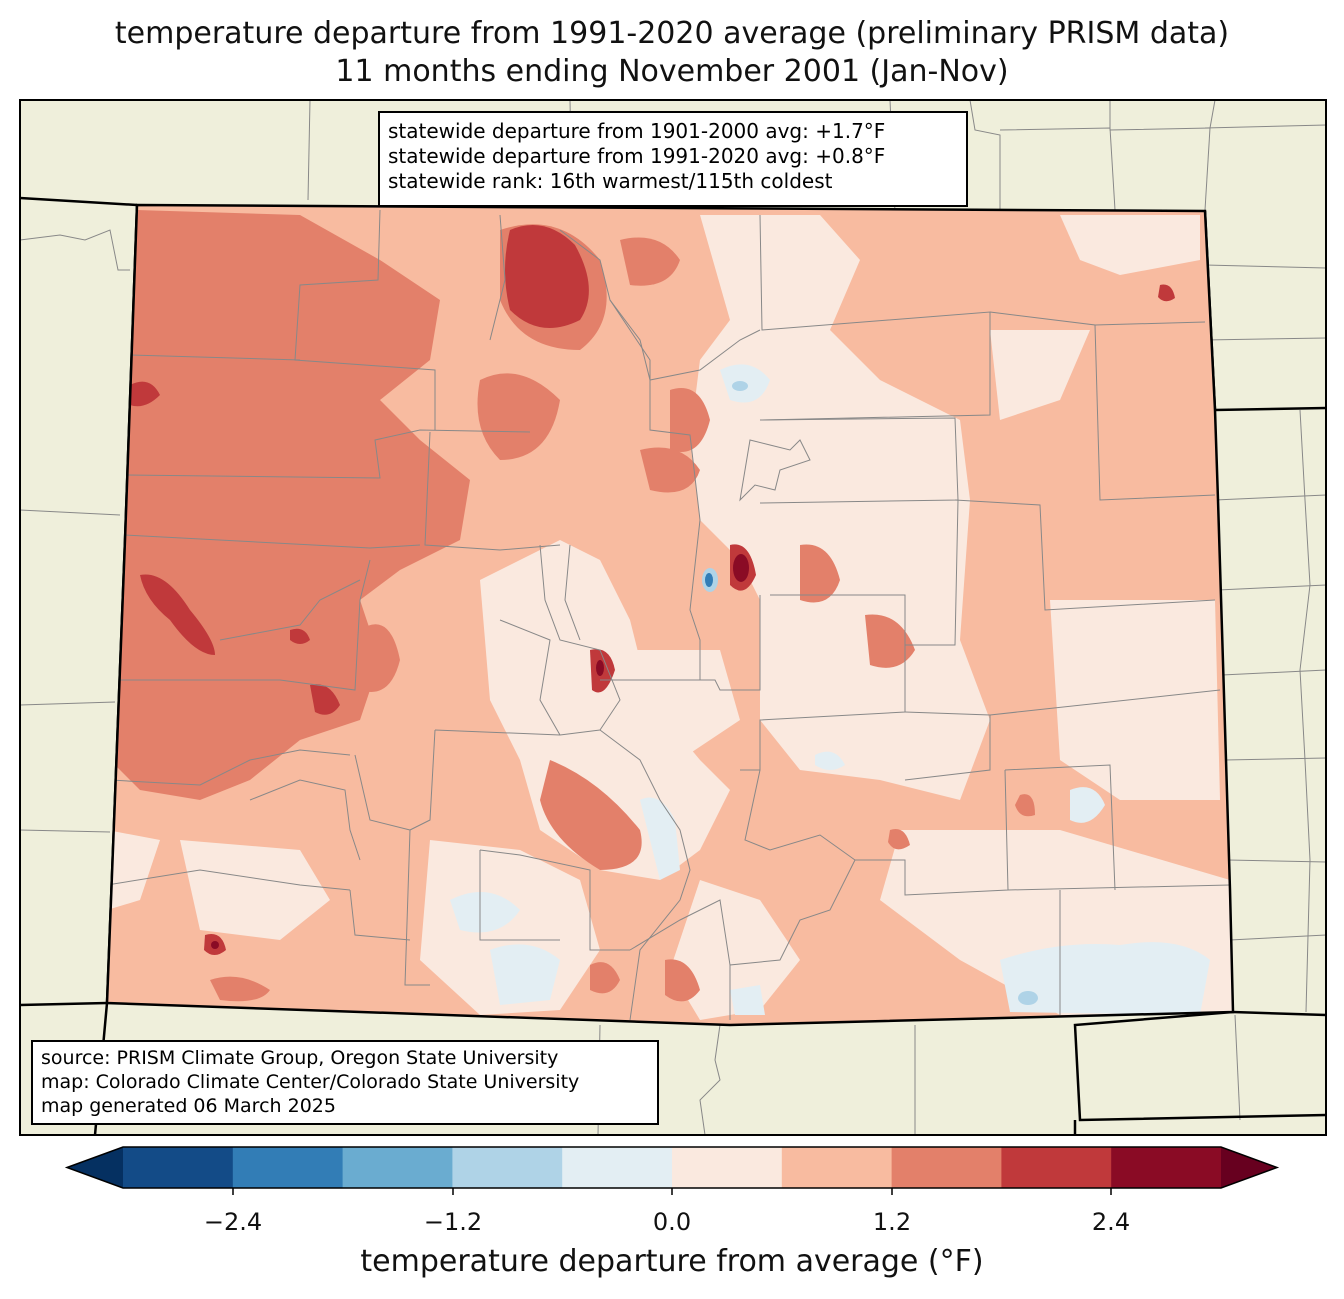 This screenshot has height=1299, width=1344. I want to click on colorbar-extend-max, so click(1249, 1167).